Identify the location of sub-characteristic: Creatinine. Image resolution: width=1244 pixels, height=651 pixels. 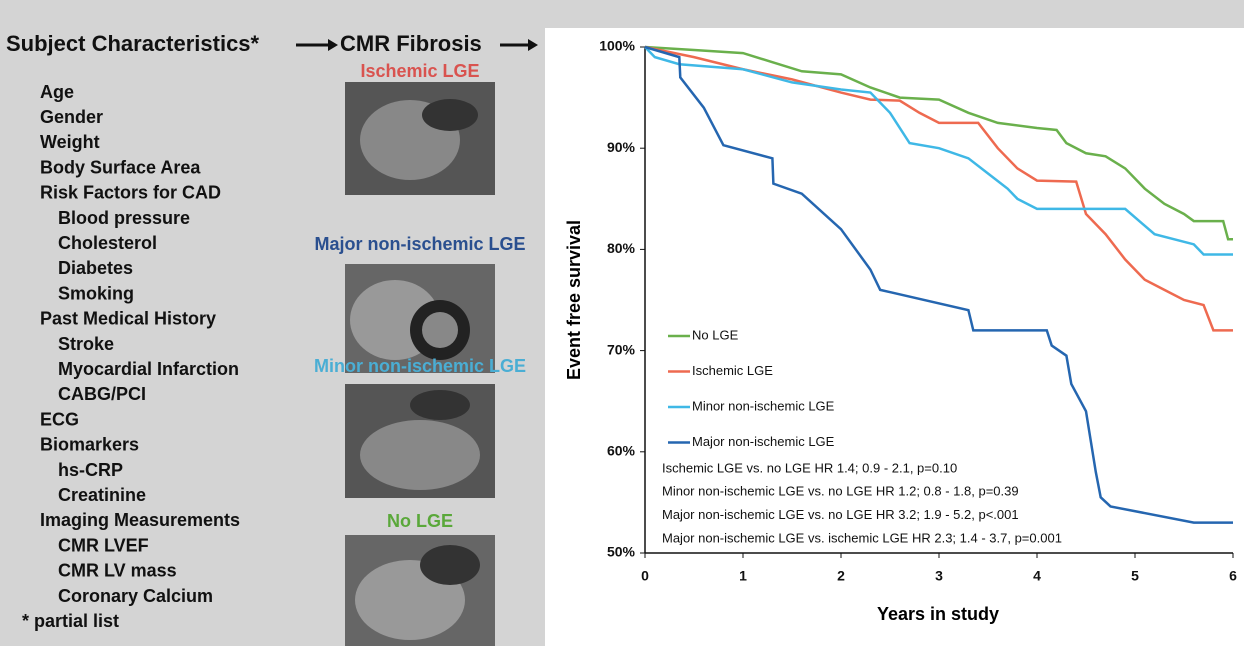
(102, 495).